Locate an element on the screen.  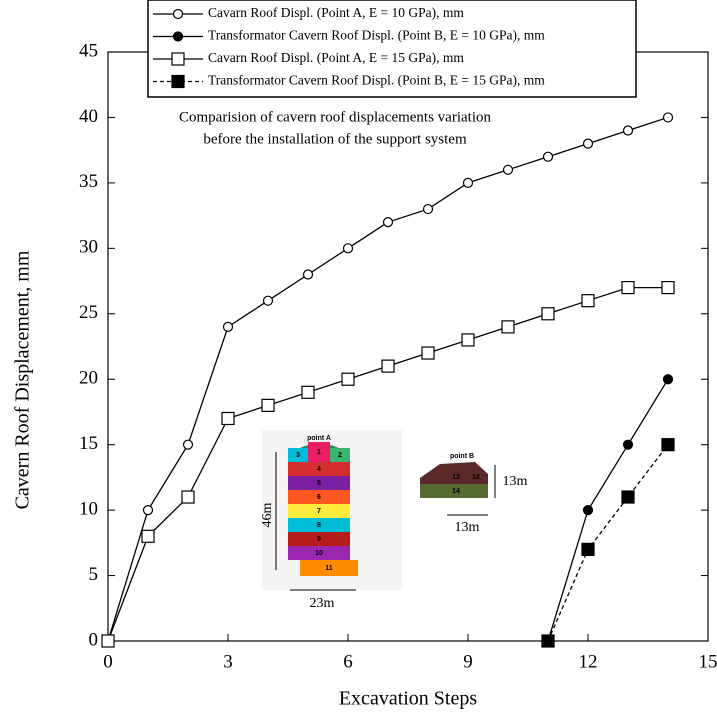
inset-label: 9 is located at coordinates (319, 539).